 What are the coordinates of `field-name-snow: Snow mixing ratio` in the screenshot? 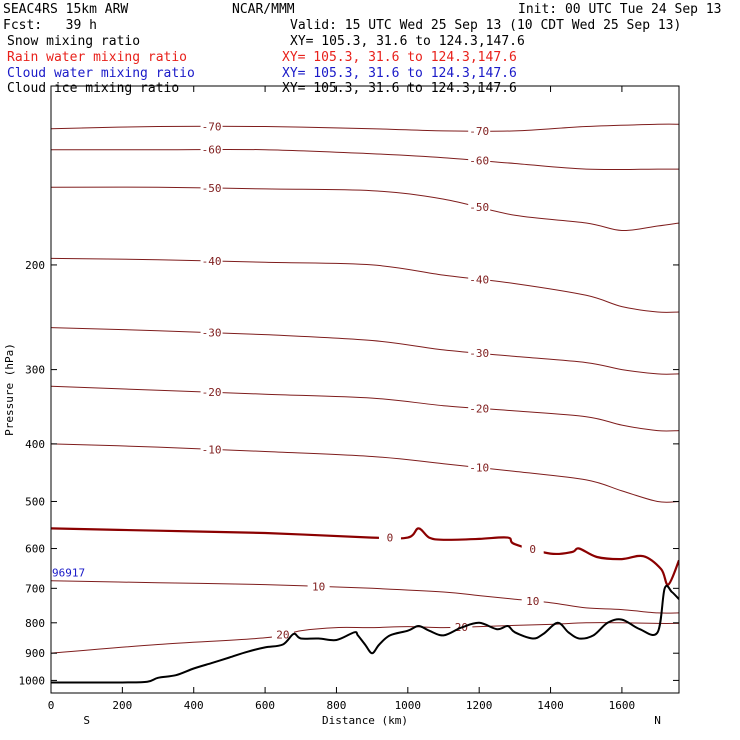 It's located at (74, 41).